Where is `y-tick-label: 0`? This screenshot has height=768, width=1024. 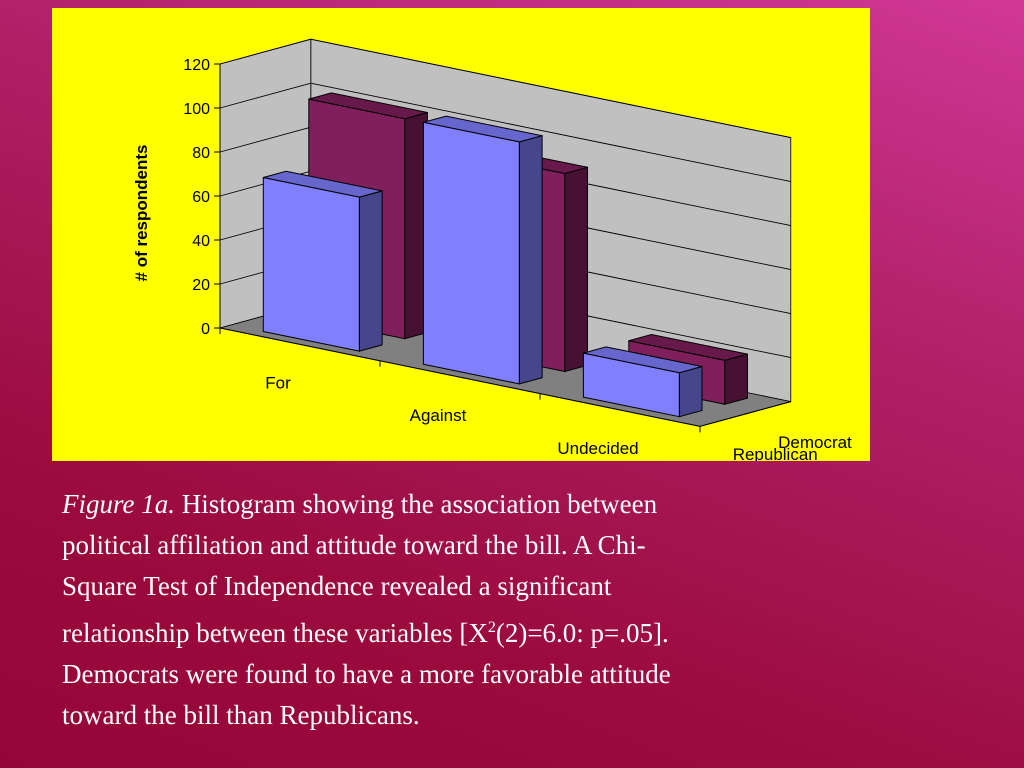
y-tick-label: 0 is located at coordinates (205, 329).